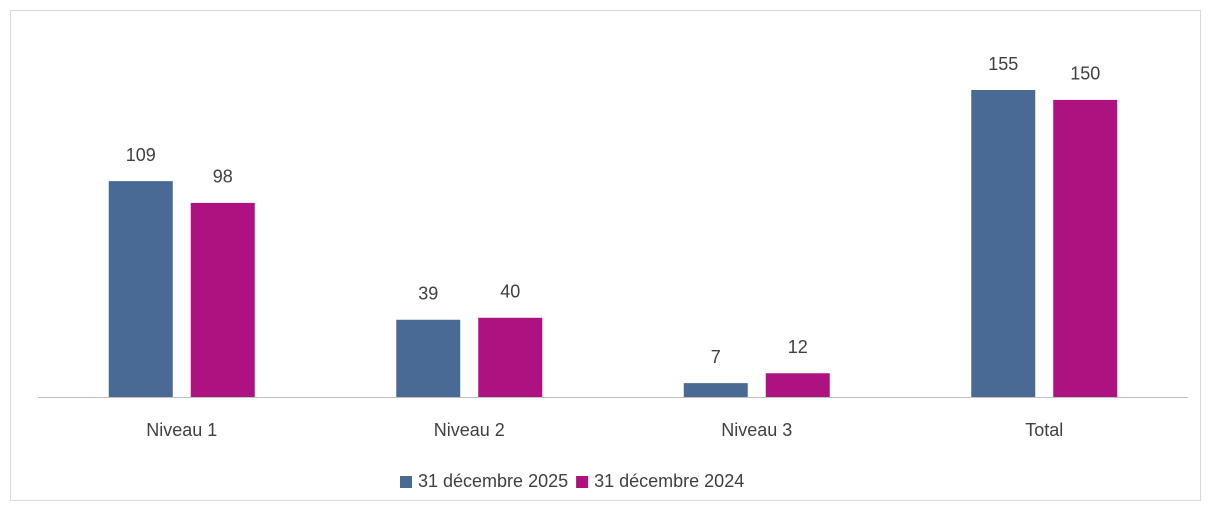 This screenshot has width=1211, height=511. What do you see at coordinates (428, 294) in the screenshot?
I see `data-label: 39` at bounding box center [428, 294].